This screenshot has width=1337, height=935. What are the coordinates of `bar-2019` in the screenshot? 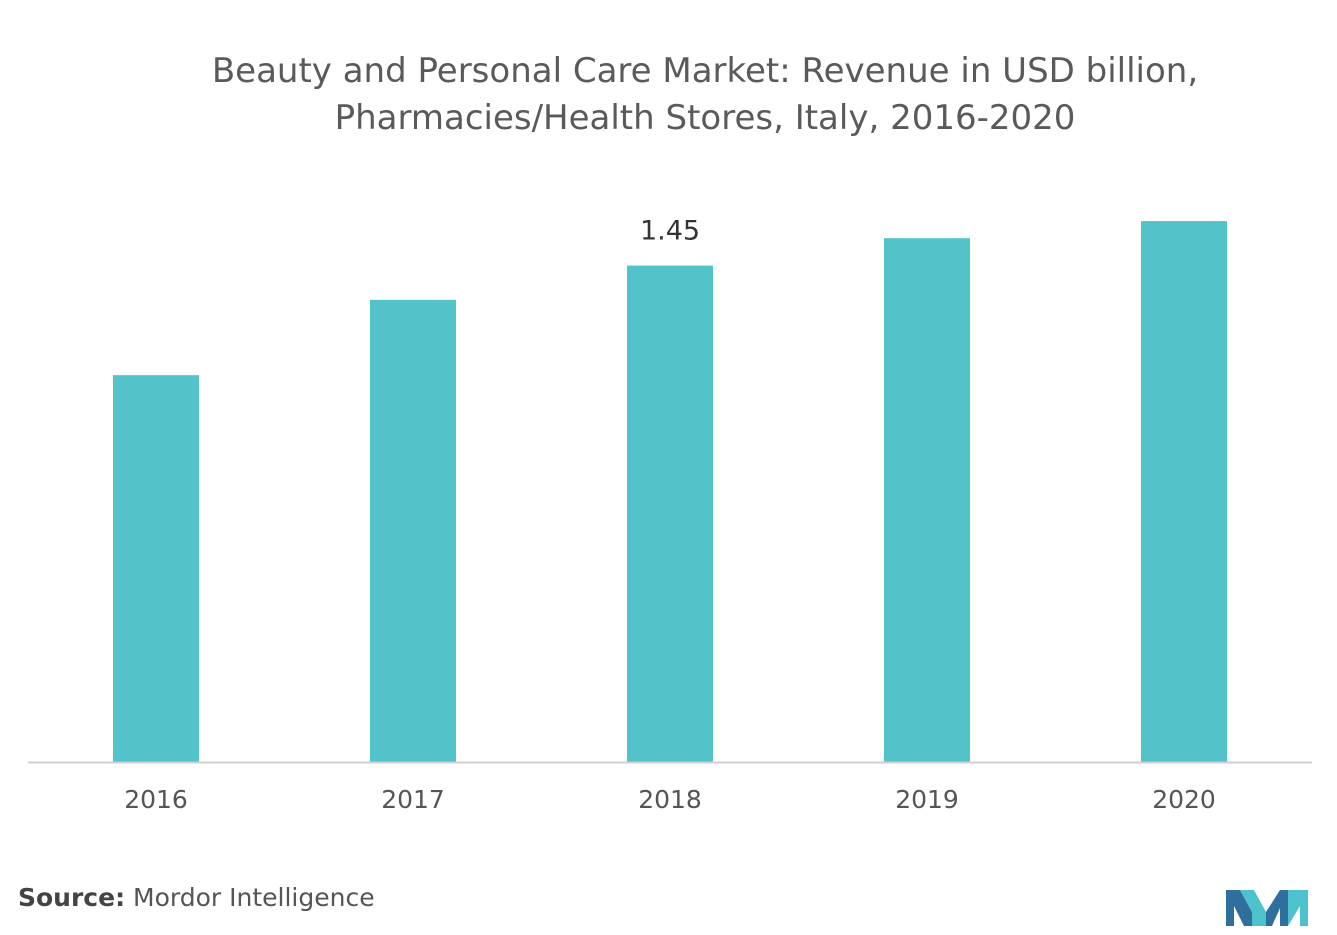 It's located at (927, 500).